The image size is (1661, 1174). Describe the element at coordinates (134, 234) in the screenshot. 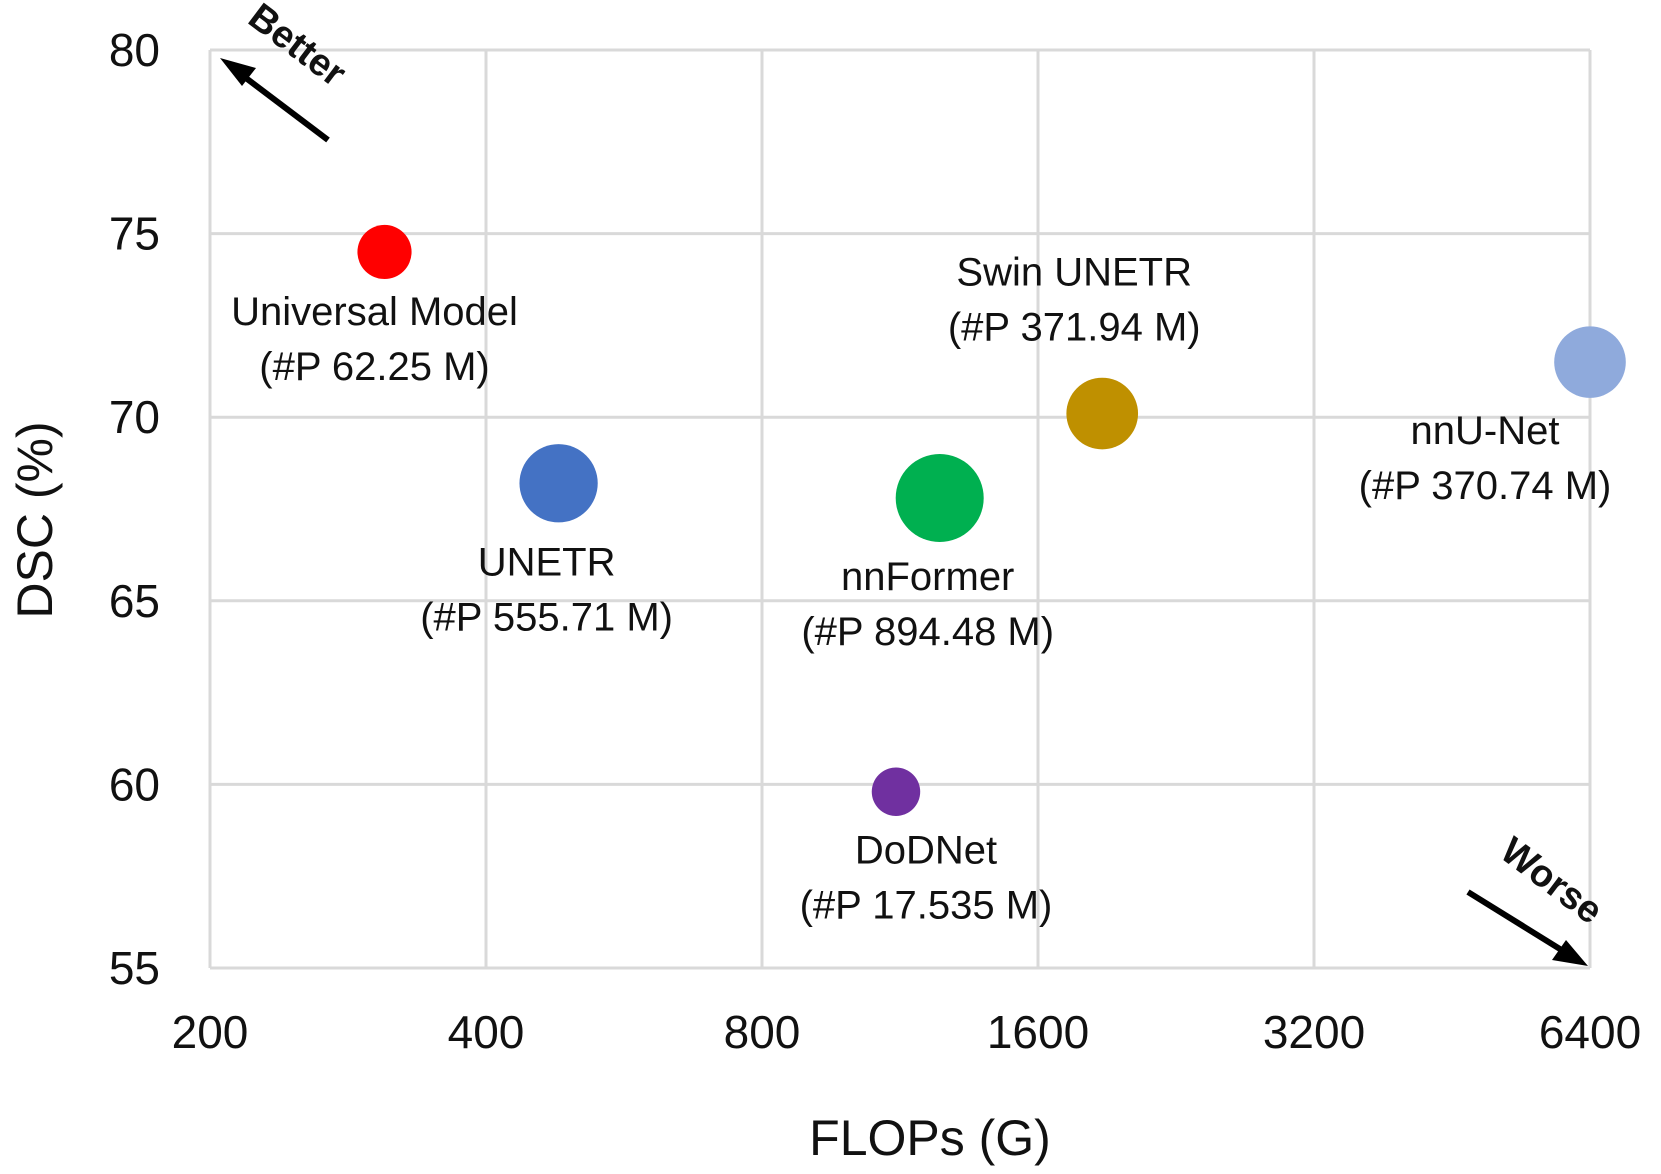

I see `y-tick-label: 75` at that location.